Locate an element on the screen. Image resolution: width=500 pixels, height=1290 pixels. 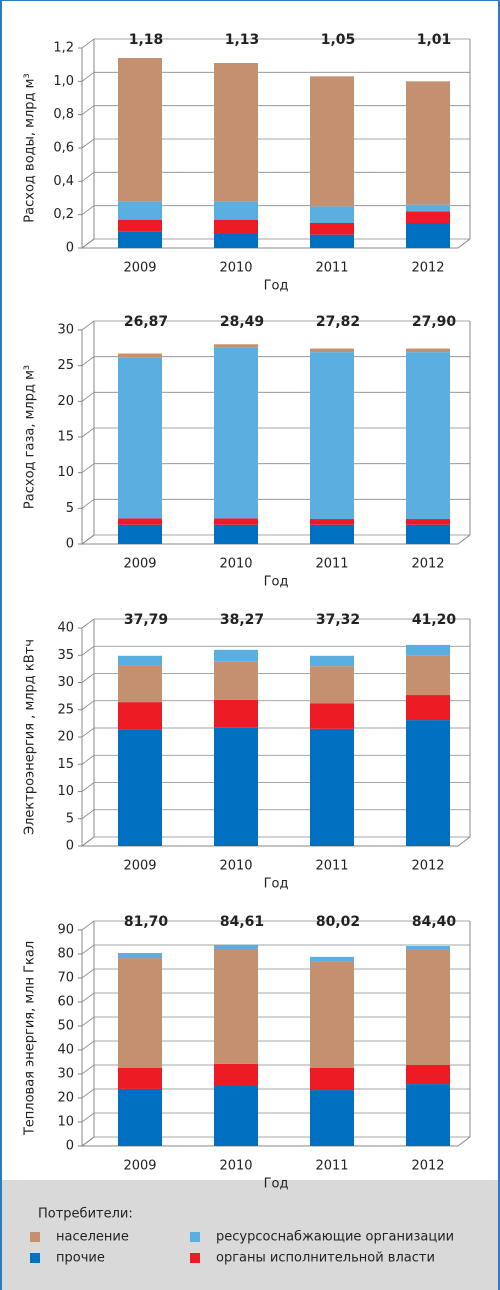
total-label: 1,05 is located at coordinates (338, 40).